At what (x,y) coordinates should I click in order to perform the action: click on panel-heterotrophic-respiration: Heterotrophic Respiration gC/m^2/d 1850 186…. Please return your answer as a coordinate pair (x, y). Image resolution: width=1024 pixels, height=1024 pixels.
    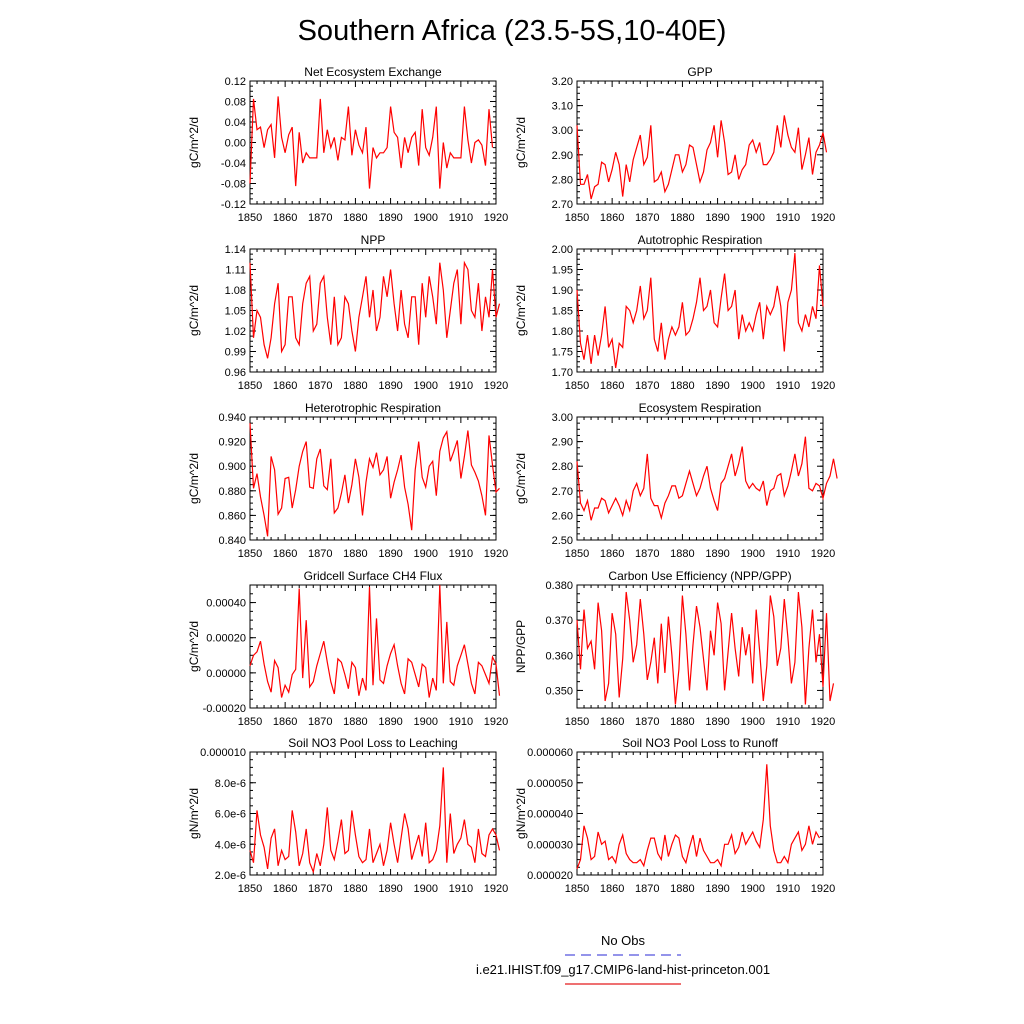
    Looking at the image, I should click on (347, 480).